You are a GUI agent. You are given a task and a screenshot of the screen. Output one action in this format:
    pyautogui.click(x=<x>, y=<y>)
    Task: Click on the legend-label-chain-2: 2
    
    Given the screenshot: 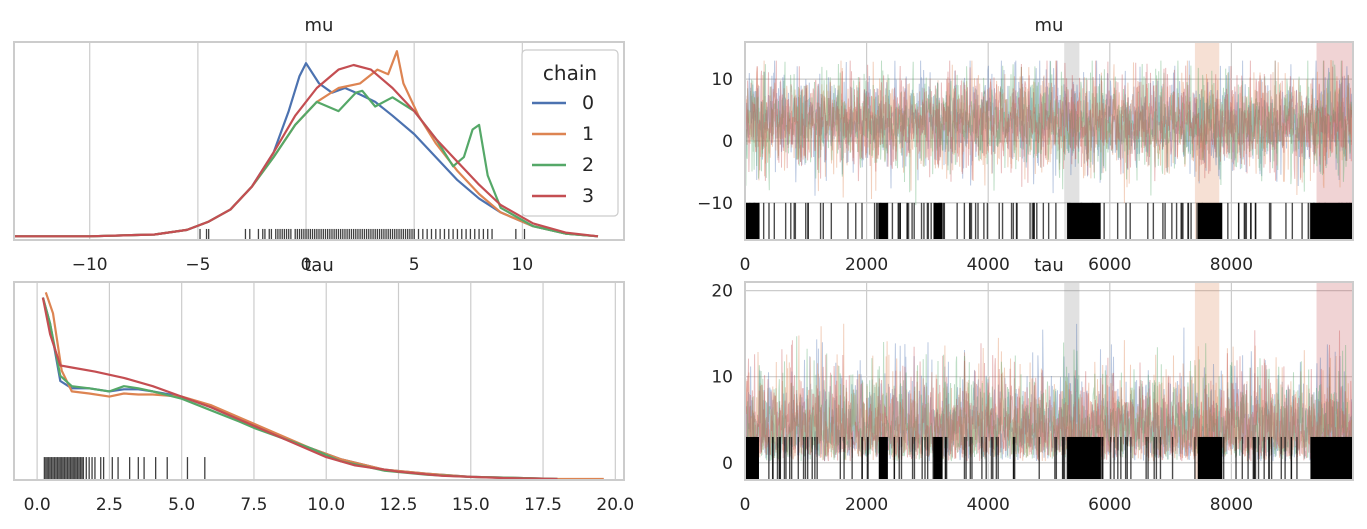 What is the action you would take?
    pyautogui.click(x=588, y=165)
    